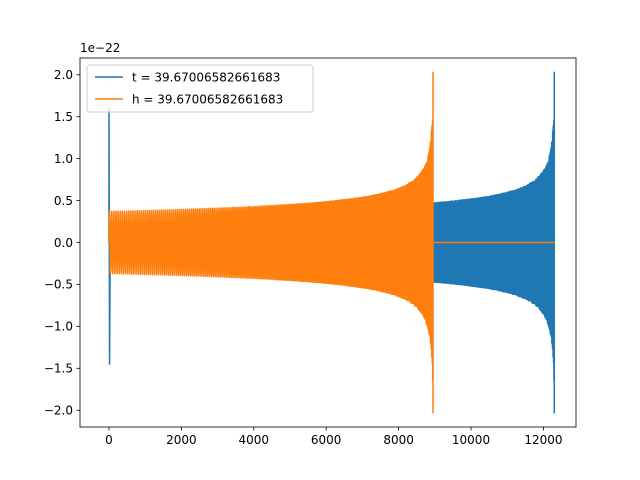  Describe the element at coordinates (58, 369) in the screenshot. I see `y-tick-label: −1.5` at that location.